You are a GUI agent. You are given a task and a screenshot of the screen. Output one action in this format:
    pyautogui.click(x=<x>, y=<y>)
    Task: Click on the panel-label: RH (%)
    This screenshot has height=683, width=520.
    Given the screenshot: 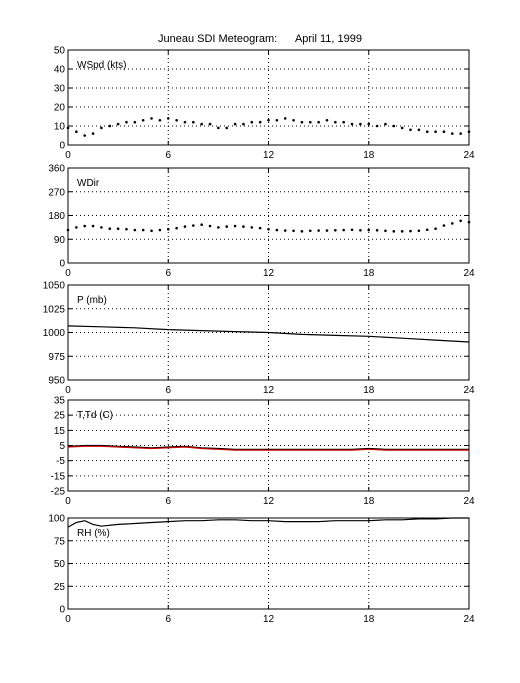 What is the action you would take?
    pyautogui.click(x=93, y=533)
    